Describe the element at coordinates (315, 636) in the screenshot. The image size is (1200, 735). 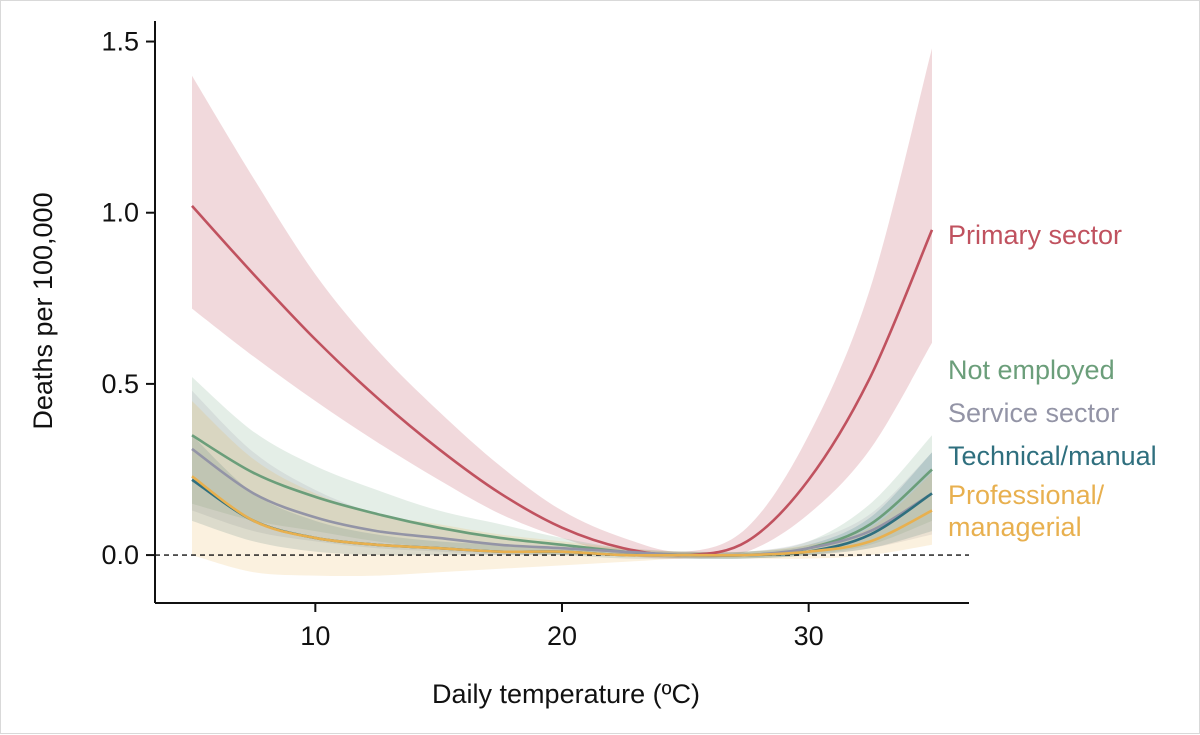
I see `x-tick-label: 10` at that location.